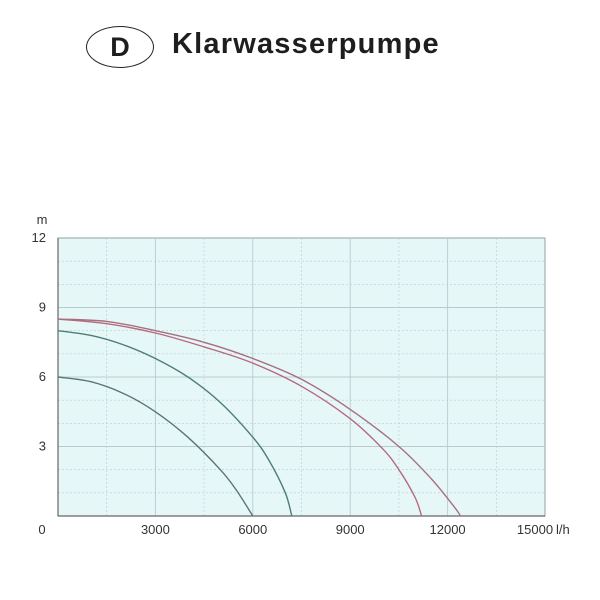 The image size is (600, 600). I want to click on x-tick-label: 12000, so click(448, 529).